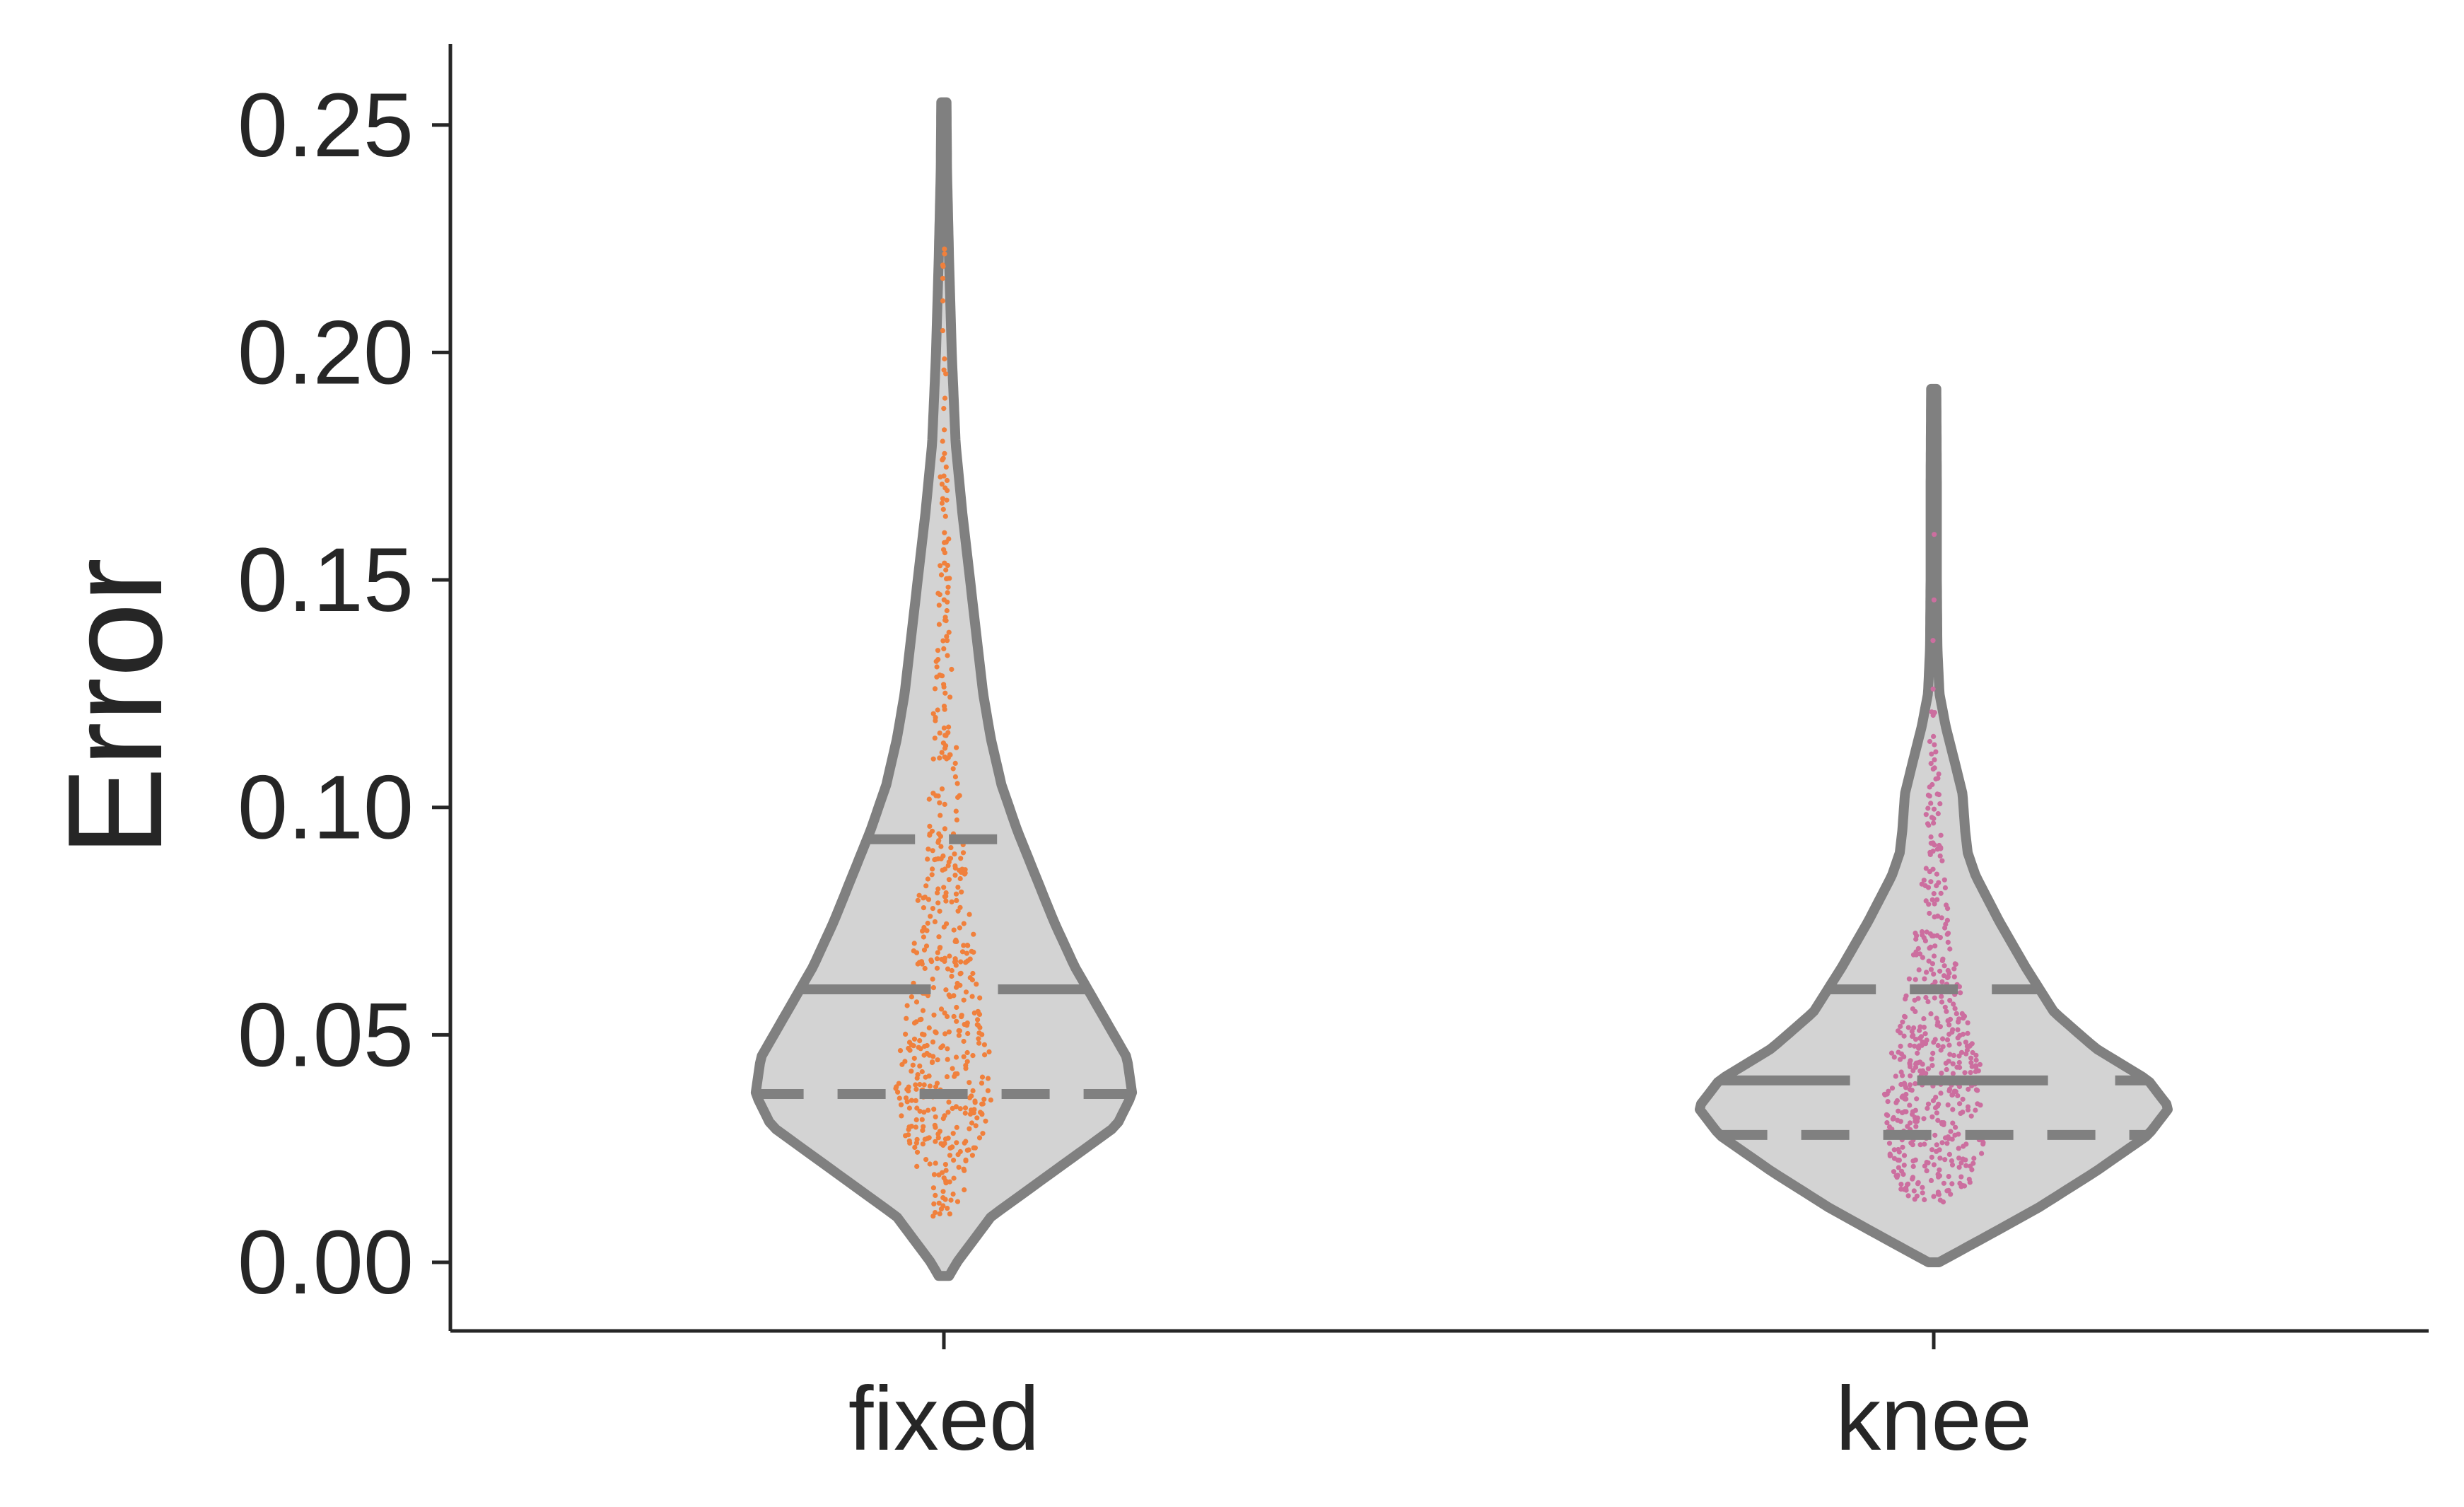  I want to click on violin-fixed, so click(944, 689).